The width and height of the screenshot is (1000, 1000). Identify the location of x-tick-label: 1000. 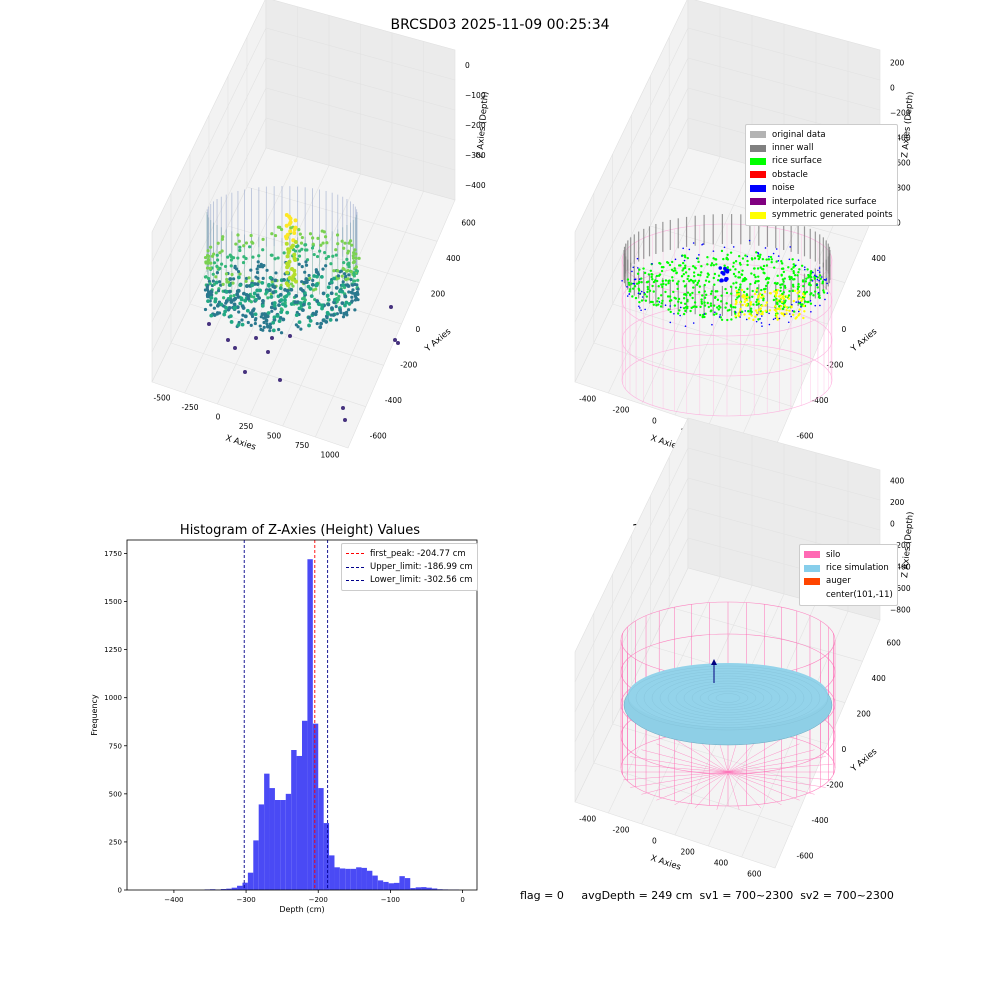
(329, 454).